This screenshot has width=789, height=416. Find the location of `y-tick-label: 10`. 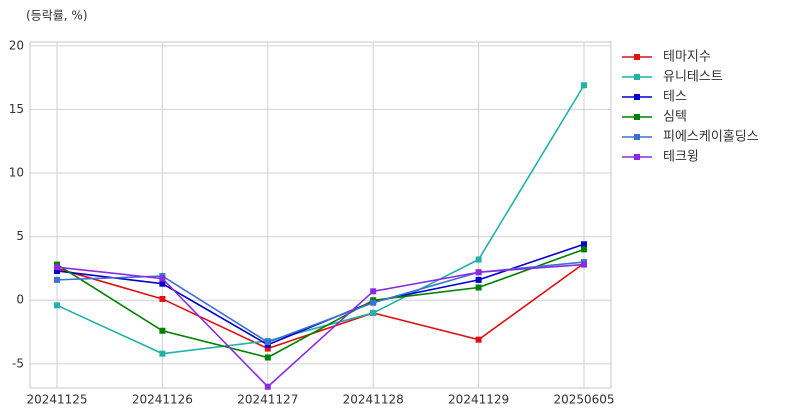

y-tick-label: 10 is located at coordinates (16, 173).